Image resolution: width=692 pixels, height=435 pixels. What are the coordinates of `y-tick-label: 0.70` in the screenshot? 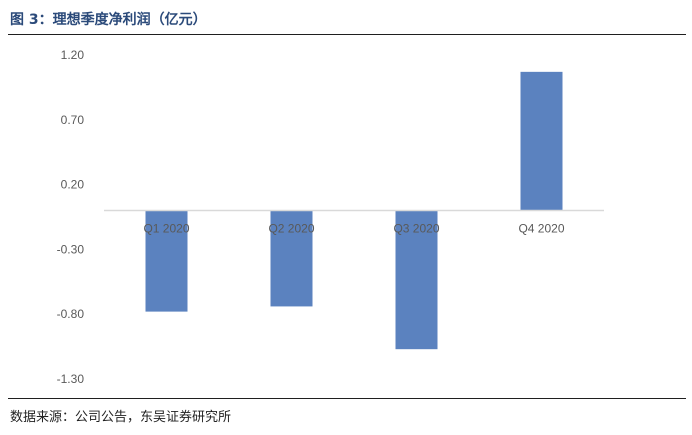 It's located at (73, 120).